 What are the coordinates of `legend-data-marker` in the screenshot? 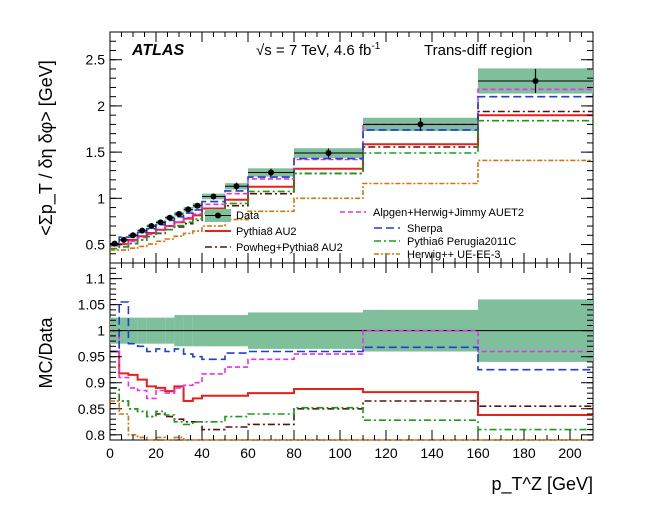 It's located at (218, 215).